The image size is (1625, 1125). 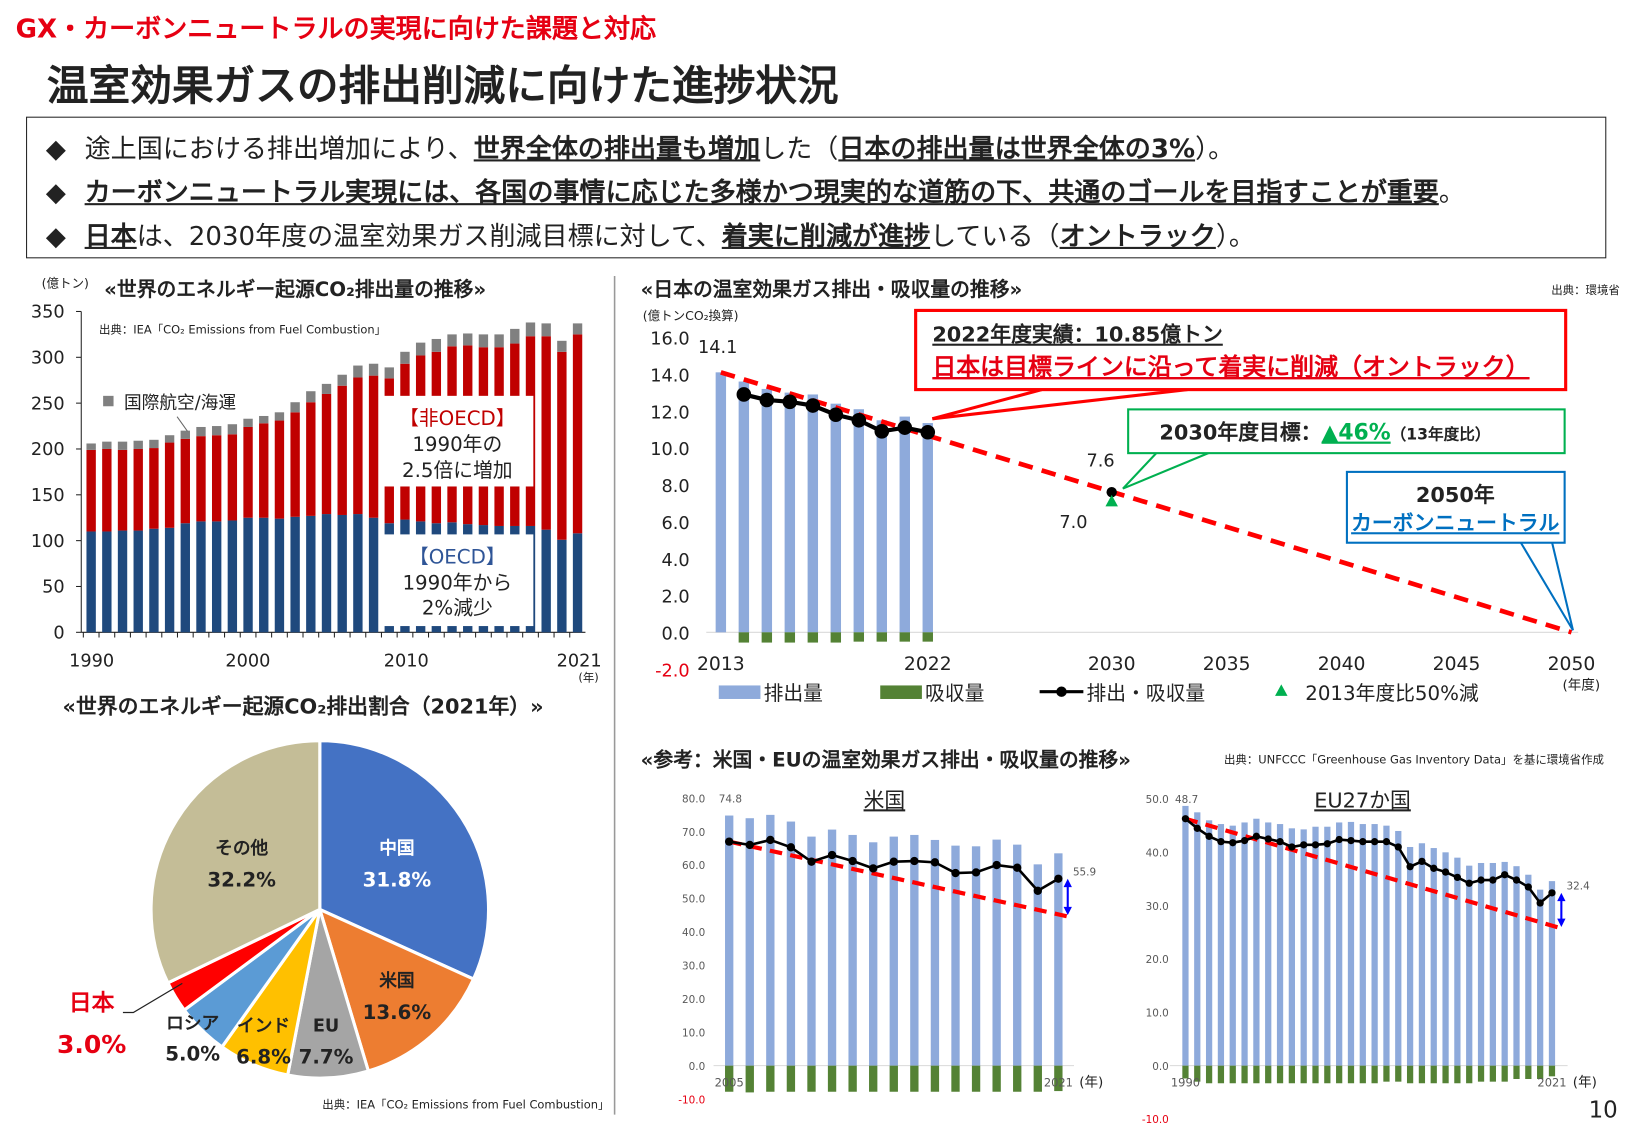 I want to click on legend-swatch-absorption, so click(x=901, y=692).